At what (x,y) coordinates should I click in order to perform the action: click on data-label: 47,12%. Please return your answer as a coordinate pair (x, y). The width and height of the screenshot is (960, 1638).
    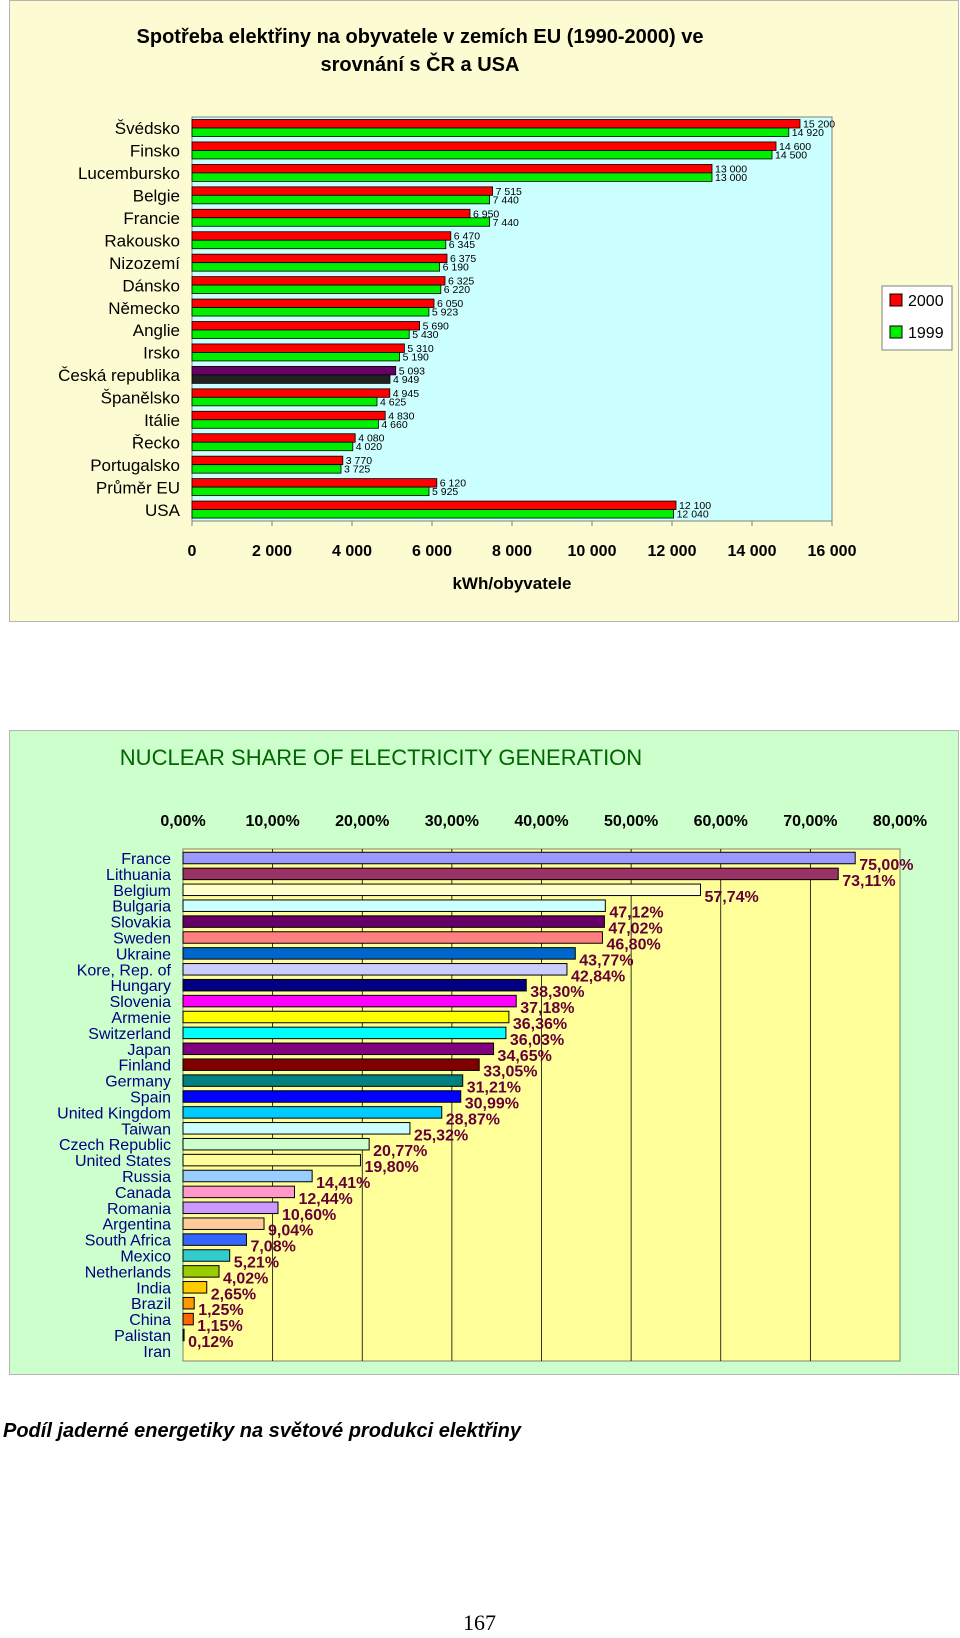
    Looking at the image, I should click on (636, 913).